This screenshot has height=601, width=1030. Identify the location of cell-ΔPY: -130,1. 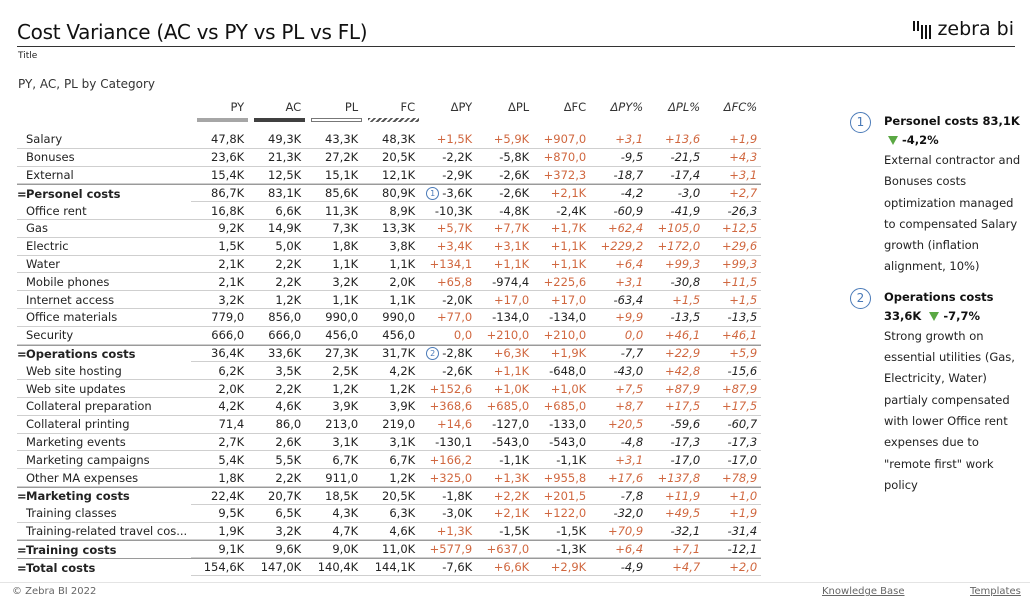
(448, 443).